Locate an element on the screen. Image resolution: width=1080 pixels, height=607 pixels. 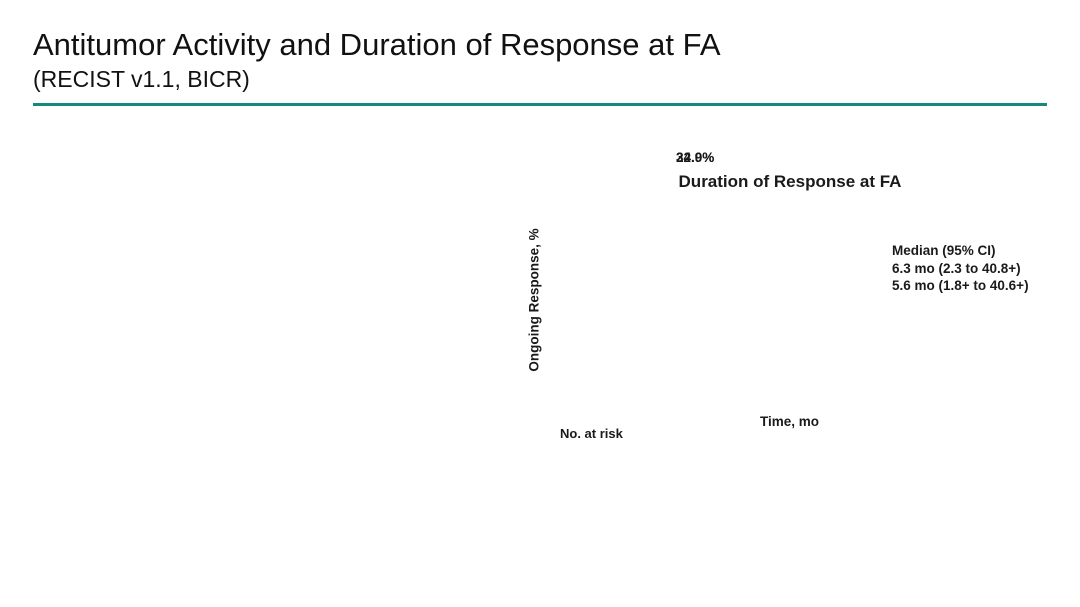
placebo-landmark-pct: 22.9% is located at coordinates (695, 157).